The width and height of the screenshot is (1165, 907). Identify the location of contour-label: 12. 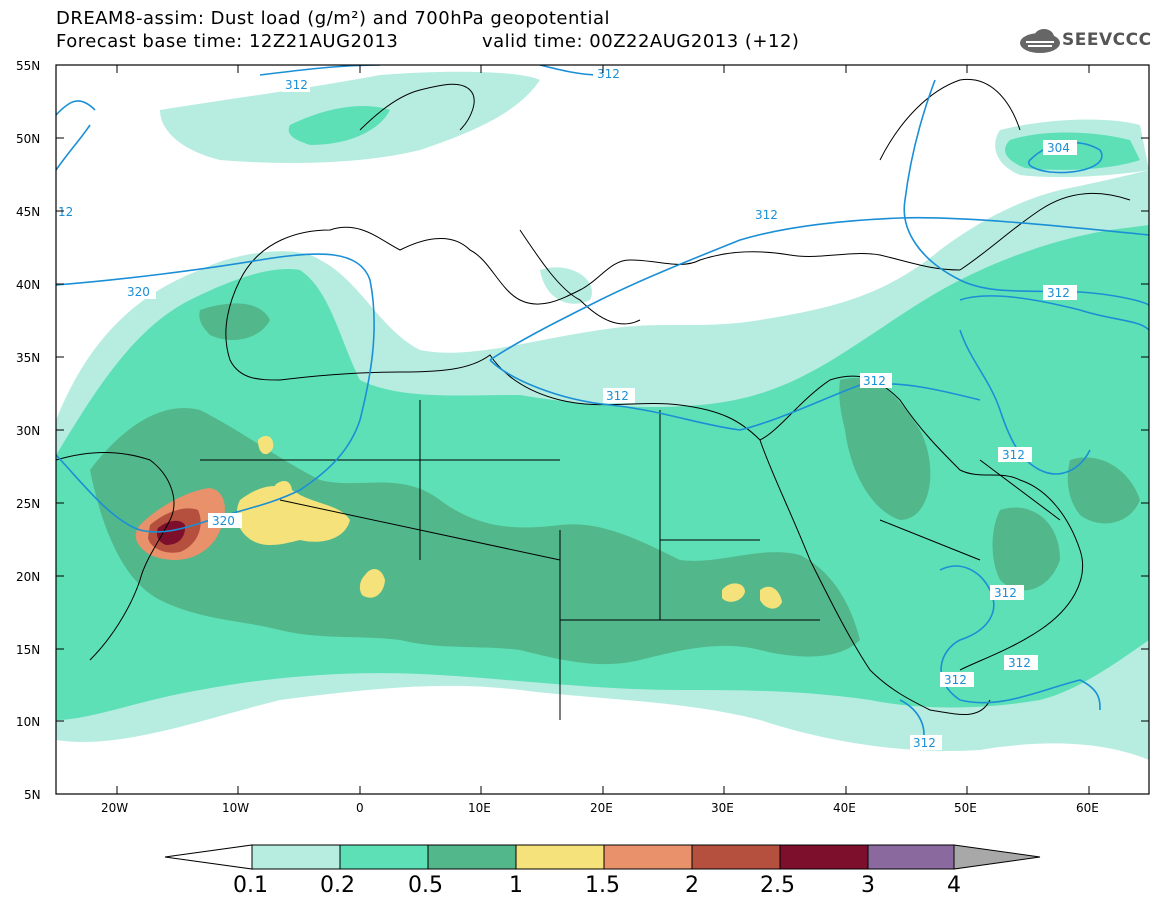
(65, 212).